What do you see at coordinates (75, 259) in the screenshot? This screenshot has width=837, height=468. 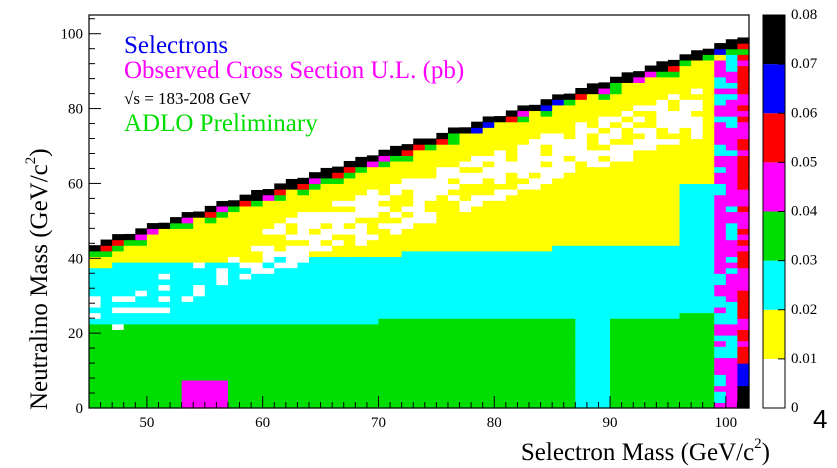 I see `y-tick-label: 40` at bounding box center [75, 259].